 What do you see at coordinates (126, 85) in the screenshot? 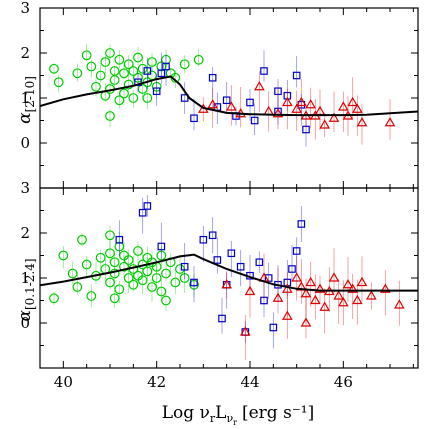
I see `series-circle` at bounding box center [126, 85].